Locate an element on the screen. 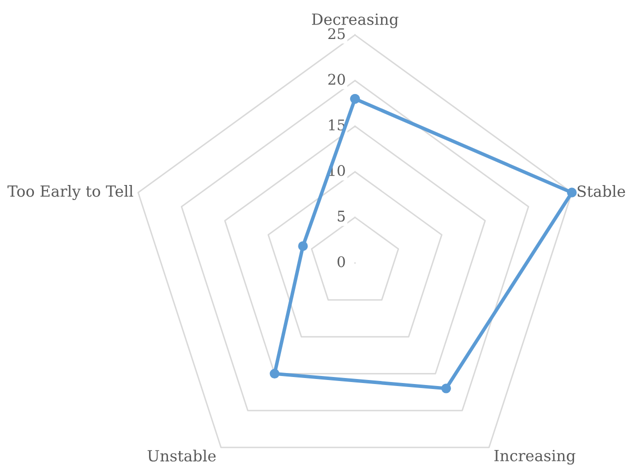  spoke-label: Increasing is located at coordinates (535, 457).